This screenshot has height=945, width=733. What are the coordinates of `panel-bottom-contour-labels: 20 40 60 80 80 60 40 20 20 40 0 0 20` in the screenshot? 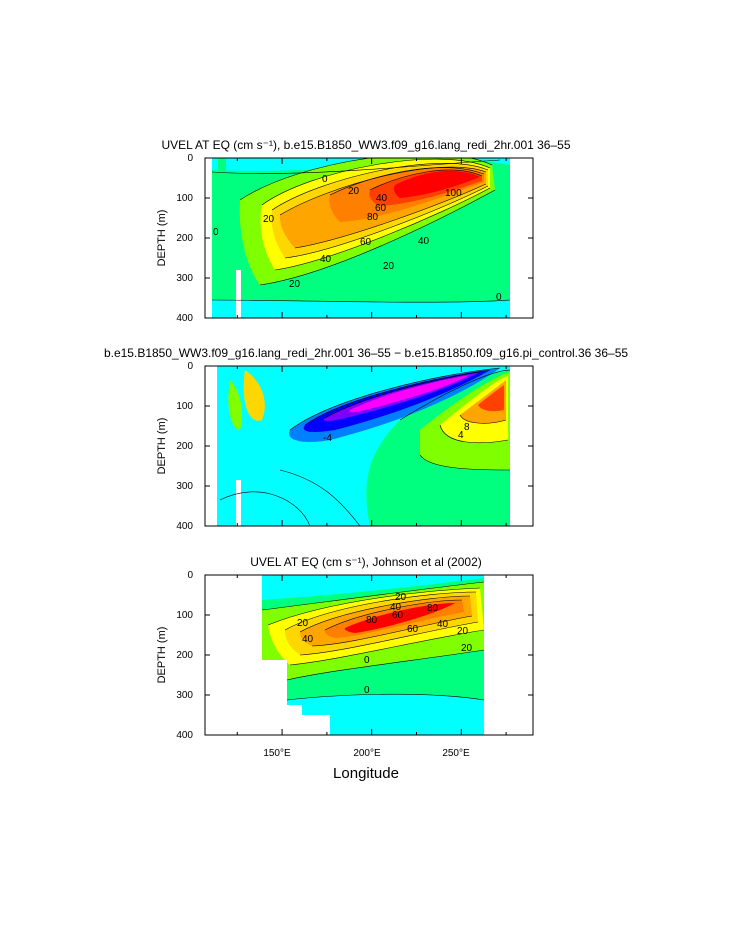 It's located at (385, 644).